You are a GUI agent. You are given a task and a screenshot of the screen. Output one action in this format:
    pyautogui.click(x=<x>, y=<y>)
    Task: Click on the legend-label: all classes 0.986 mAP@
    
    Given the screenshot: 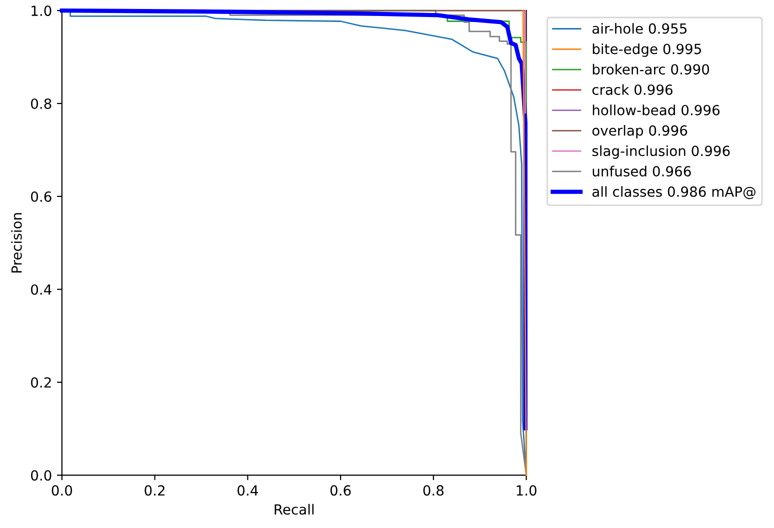 What is the action you would take?
    pyautogui.click(x=674, y=193)
    